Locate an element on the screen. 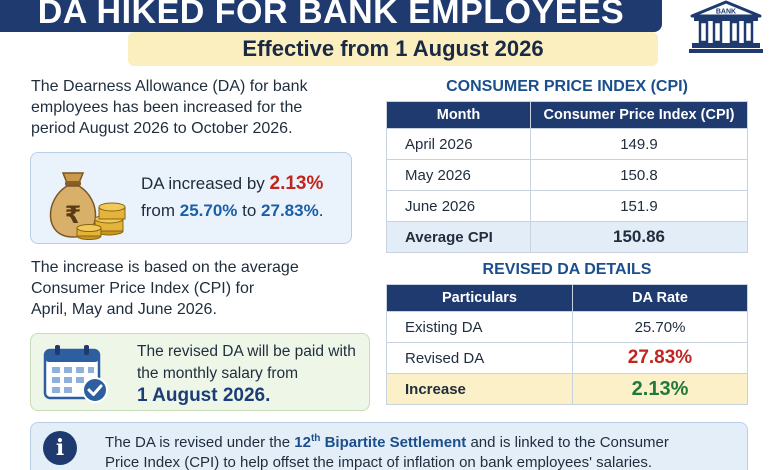  basis-line: Consumer Price Index (CPI) for is located at coordinates (143, 288).